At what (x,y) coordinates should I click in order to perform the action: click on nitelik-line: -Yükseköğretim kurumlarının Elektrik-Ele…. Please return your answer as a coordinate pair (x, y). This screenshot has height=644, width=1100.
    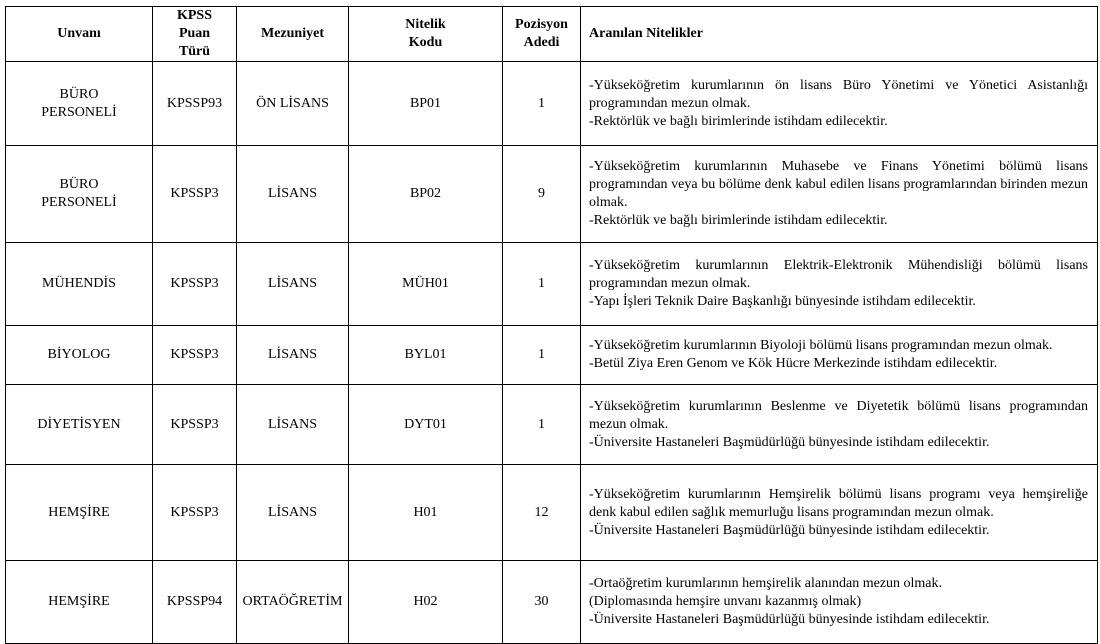
    Looking at the image, I should click on (838, 274).